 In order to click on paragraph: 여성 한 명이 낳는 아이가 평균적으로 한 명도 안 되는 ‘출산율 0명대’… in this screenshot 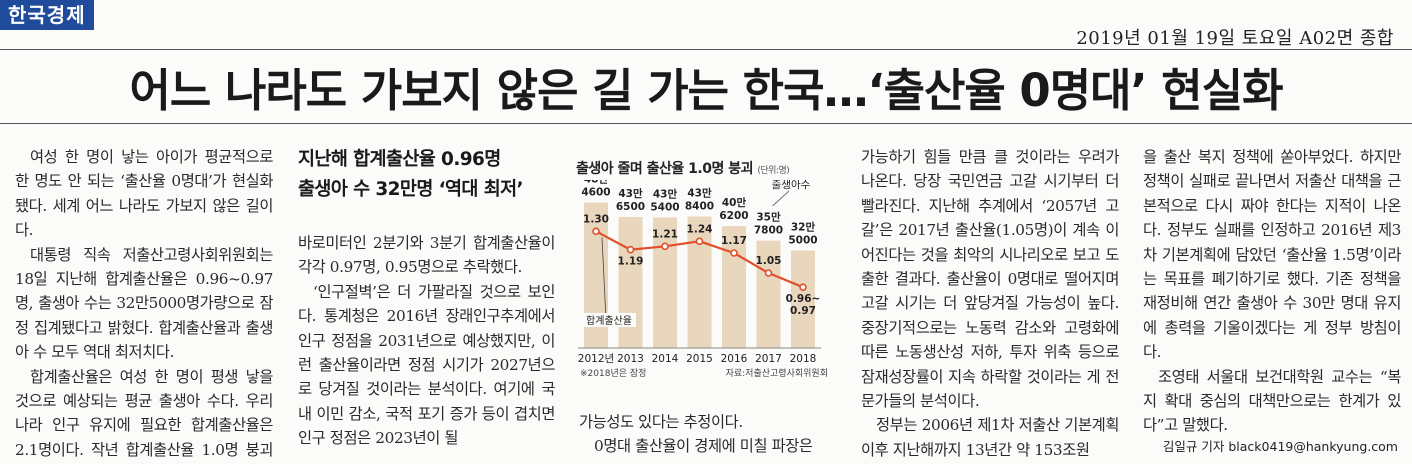, I will do `click(144, 194)`.